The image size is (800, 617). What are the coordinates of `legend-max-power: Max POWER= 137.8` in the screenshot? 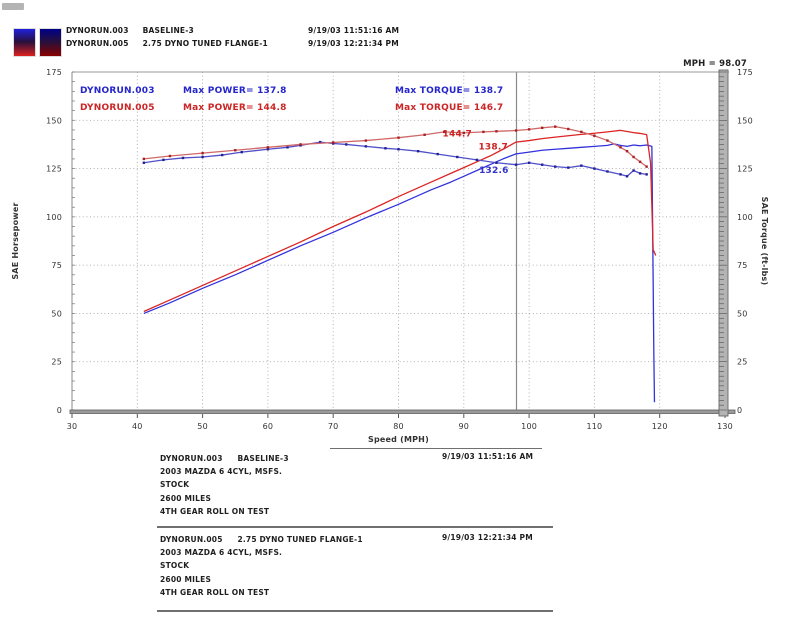 It's located at (235, 91).